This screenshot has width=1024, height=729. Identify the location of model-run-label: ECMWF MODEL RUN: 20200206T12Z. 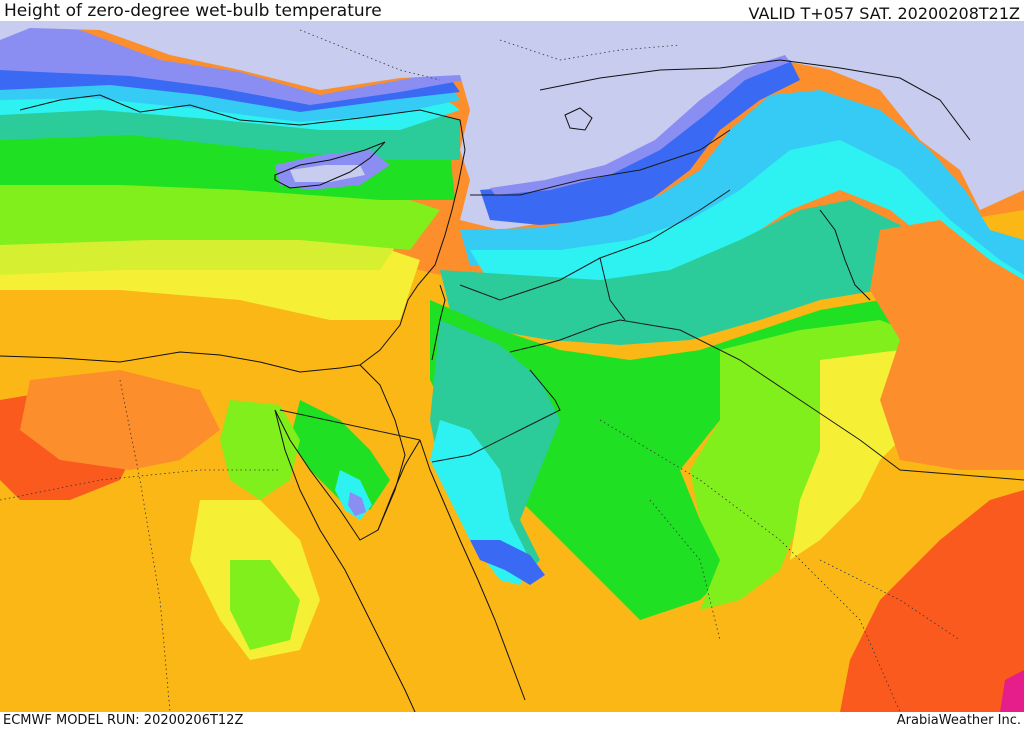
(123, 720).